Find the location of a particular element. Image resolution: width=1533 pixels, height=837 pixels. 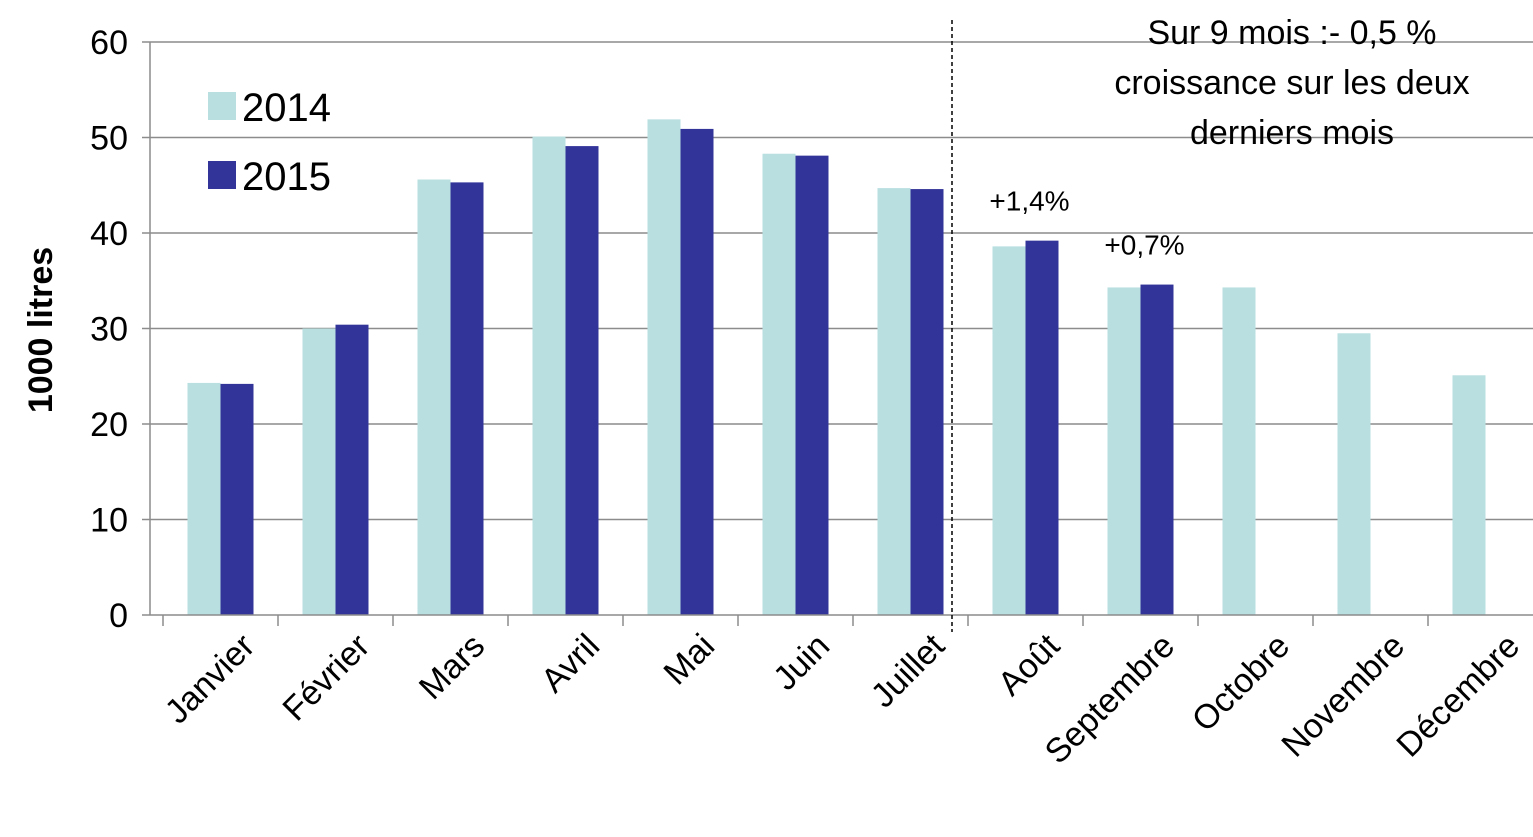

category-label: Juin is located at coordinates (801, 662).